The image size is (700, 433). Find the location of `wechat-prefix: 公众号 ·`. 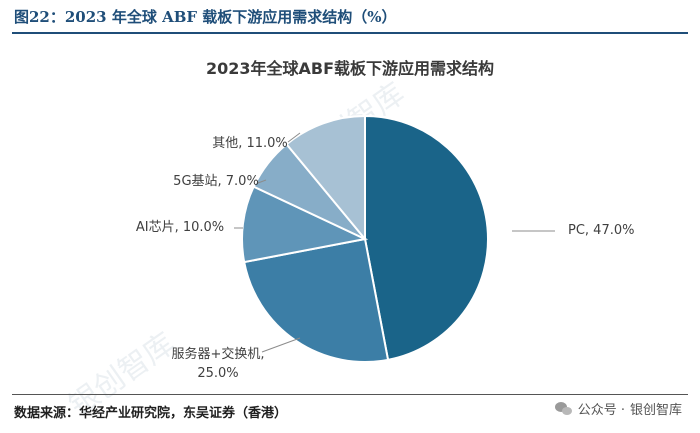

wechat-prefix: 公众号 · is located at coordinates (601, 410).